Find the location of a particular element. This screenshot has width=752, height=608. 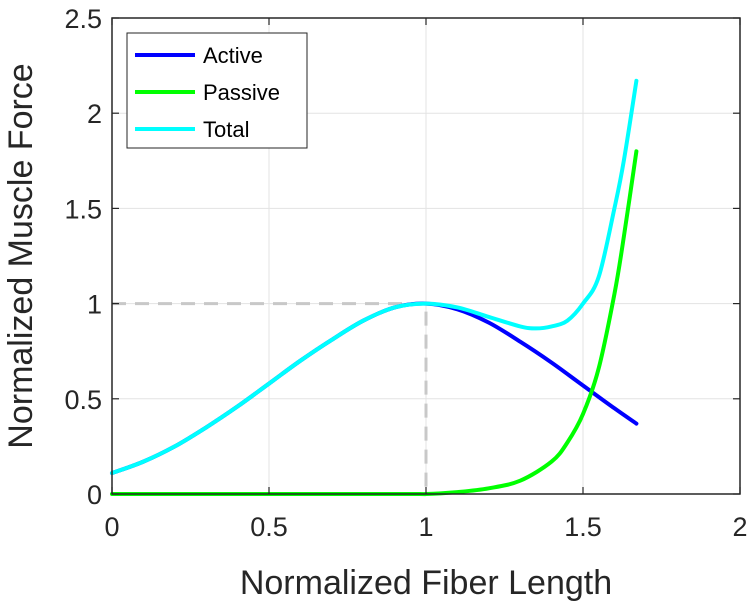

y-tick-label: 0.5 is located at coordinates (83, 400).